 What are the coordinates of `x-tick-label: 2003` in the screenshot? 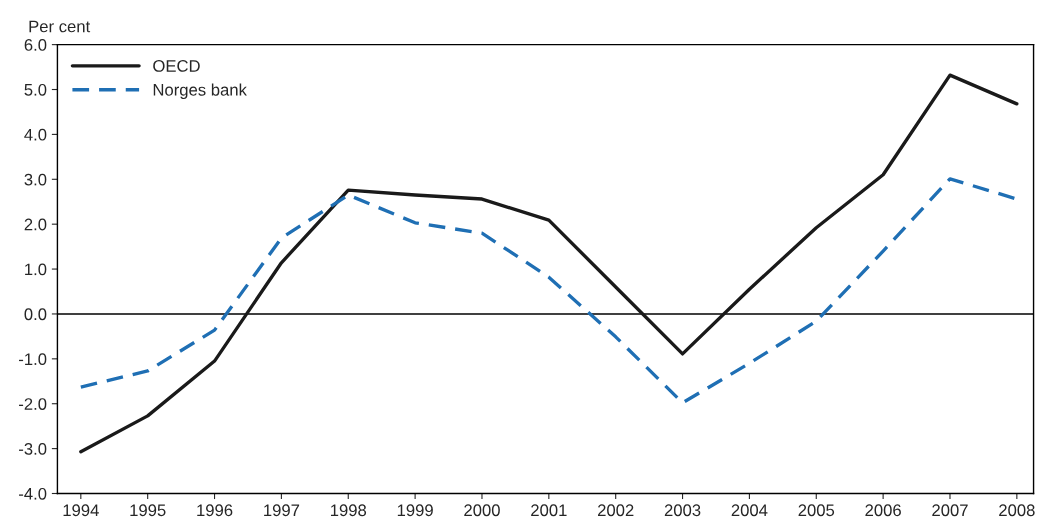 It's located at (682, 510).